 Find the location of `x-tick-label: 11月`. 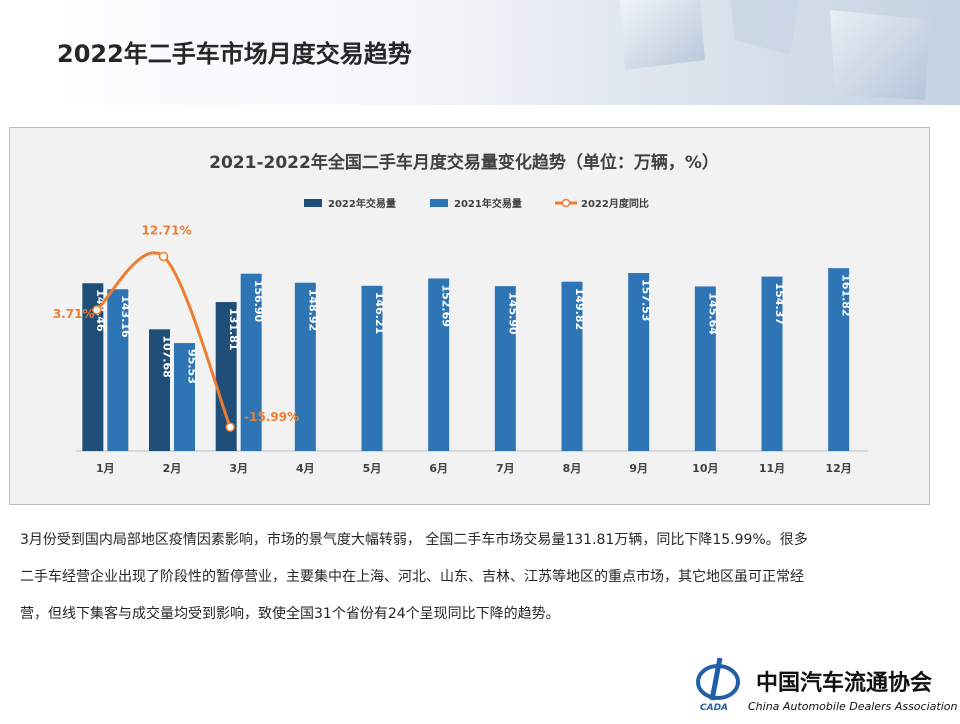

x-tick-label: 11月 is located at coordinates (772, 468).